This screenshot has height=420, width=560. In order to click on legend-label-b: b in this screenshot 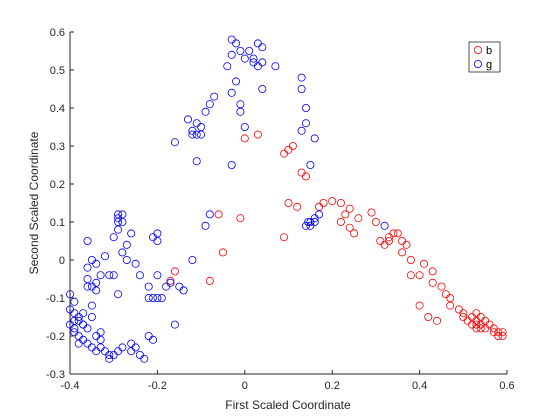, I will do `click(489, 51)`.